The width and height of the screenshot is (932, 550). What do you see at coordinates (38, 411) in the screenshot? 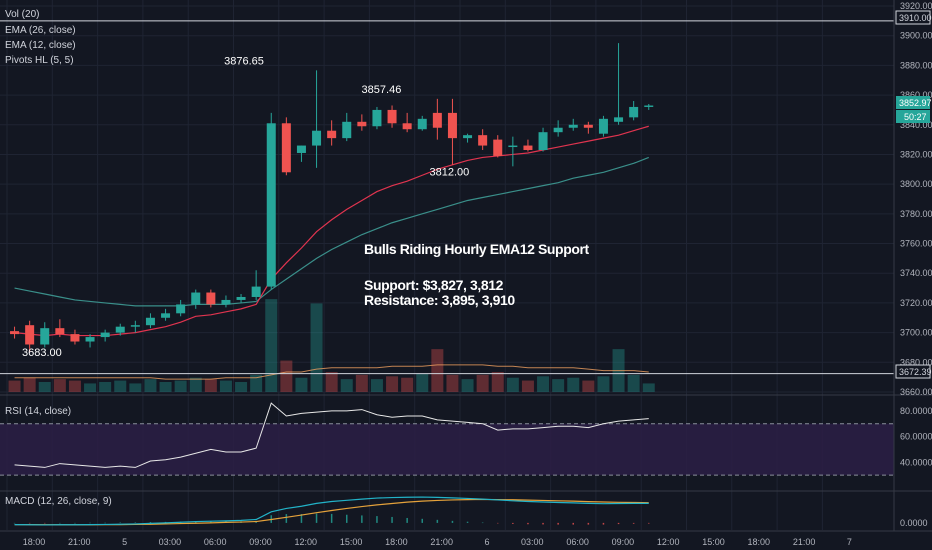
I see `legend-rsi: RSI (14, close)` at bounding box center [38, 411].